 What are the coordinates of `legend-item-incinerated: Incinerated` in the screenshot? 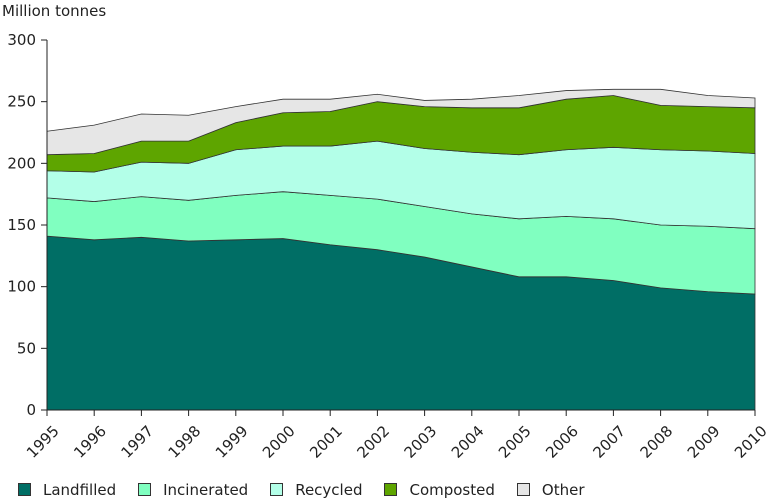 It's located at (193, 490).